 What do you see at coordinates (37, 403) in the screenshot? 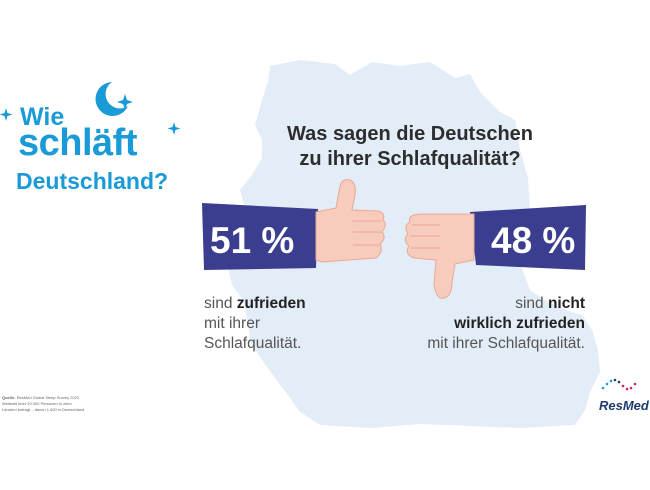
I see `source-line: Weltweit über 20.000 Personen in zehn` at bounding box center [37, 403].